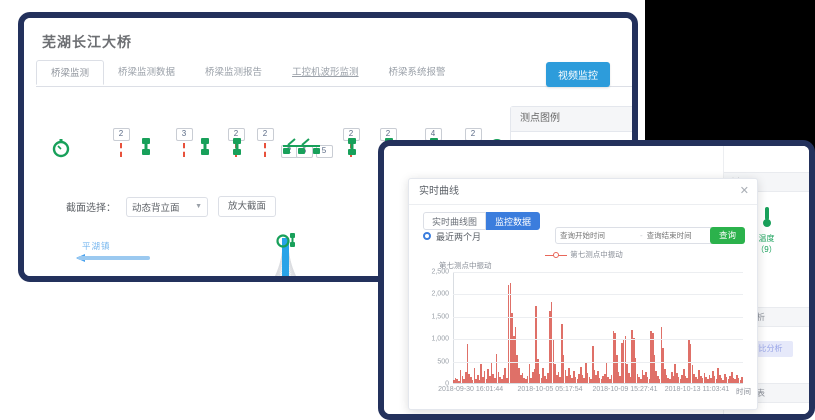 This screenshot has width=815, height=420. Describe the element at coordinates (697, 389) in the screenshot. I see `x-tick-label: 2018-10-13 11:03:41` at that location.